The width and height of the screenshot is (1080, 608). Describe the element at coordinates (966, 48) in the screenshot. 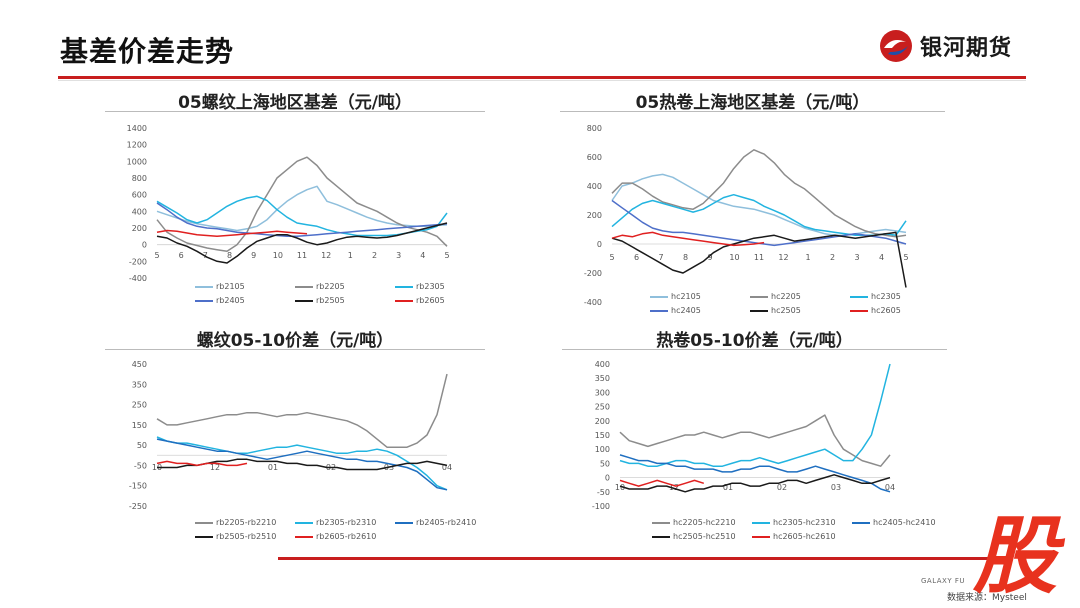

I see `brand-name: 银河期货` at that location.